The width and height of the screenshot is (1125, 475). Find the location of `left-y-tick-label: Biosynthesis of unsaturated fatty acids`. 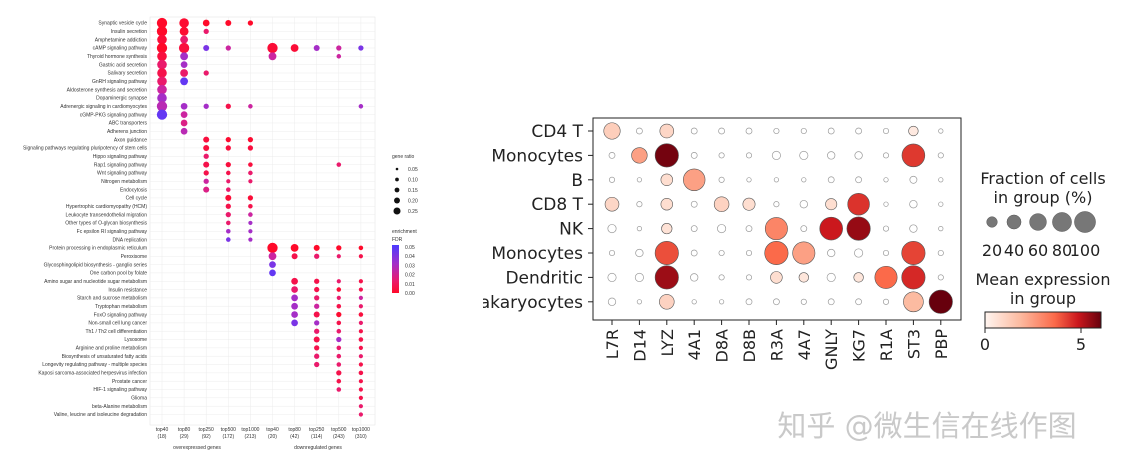

left-y-tick-label: Biosynthesis of unsaturated fatty acids is located at coordinates (105, 357).